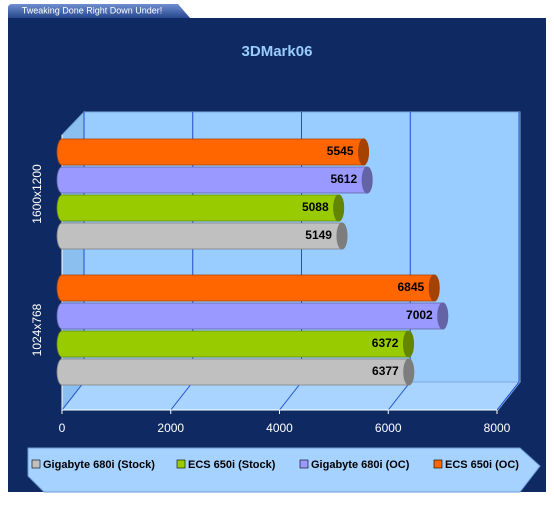 The height and width of the screenshot is (505, 554). What do you see at coordinates (37, 194) in the screenshot?
I see `y-tick-label: 1600x1200` at bounding box center [37, 194].